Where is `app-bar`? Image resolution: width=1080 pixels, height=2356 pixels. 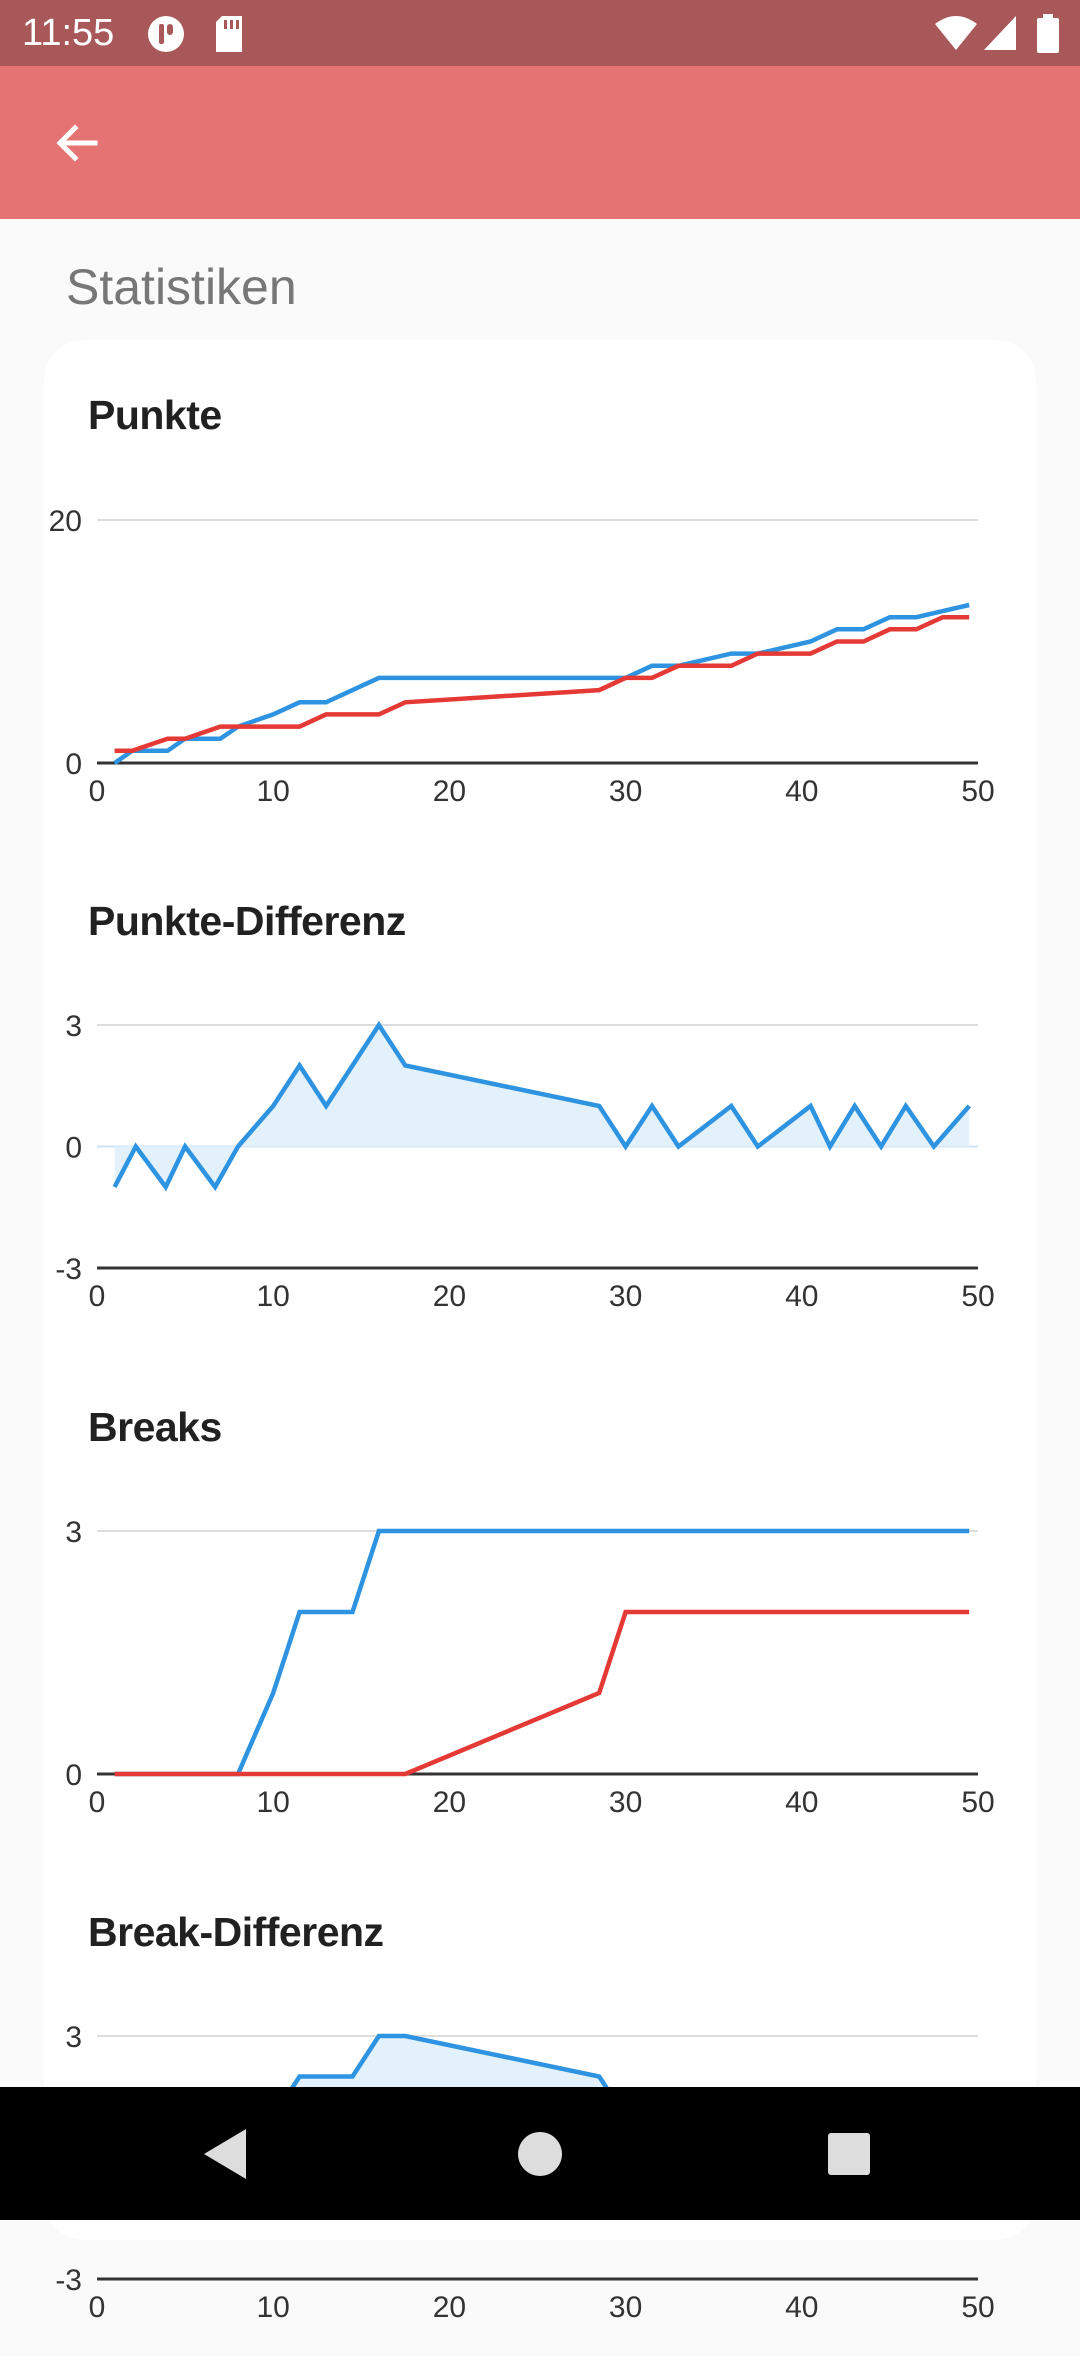 app-bar is located at coordinates (540, 142).